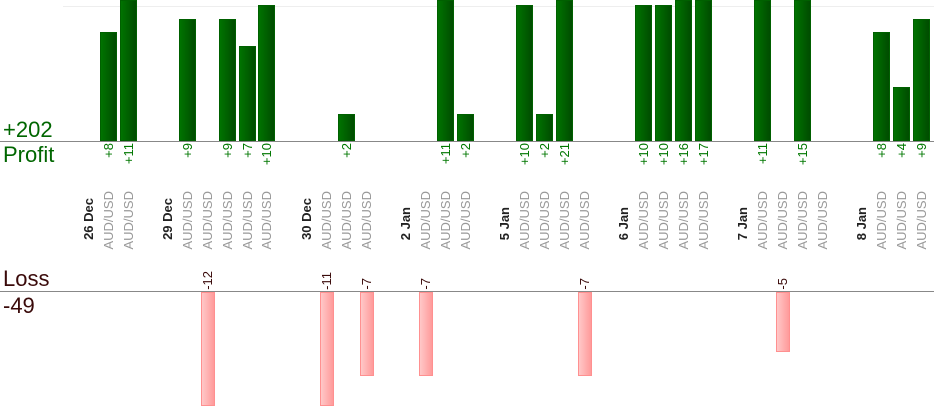  I want to click on date-label: 7 Jan, so click(743, 223).